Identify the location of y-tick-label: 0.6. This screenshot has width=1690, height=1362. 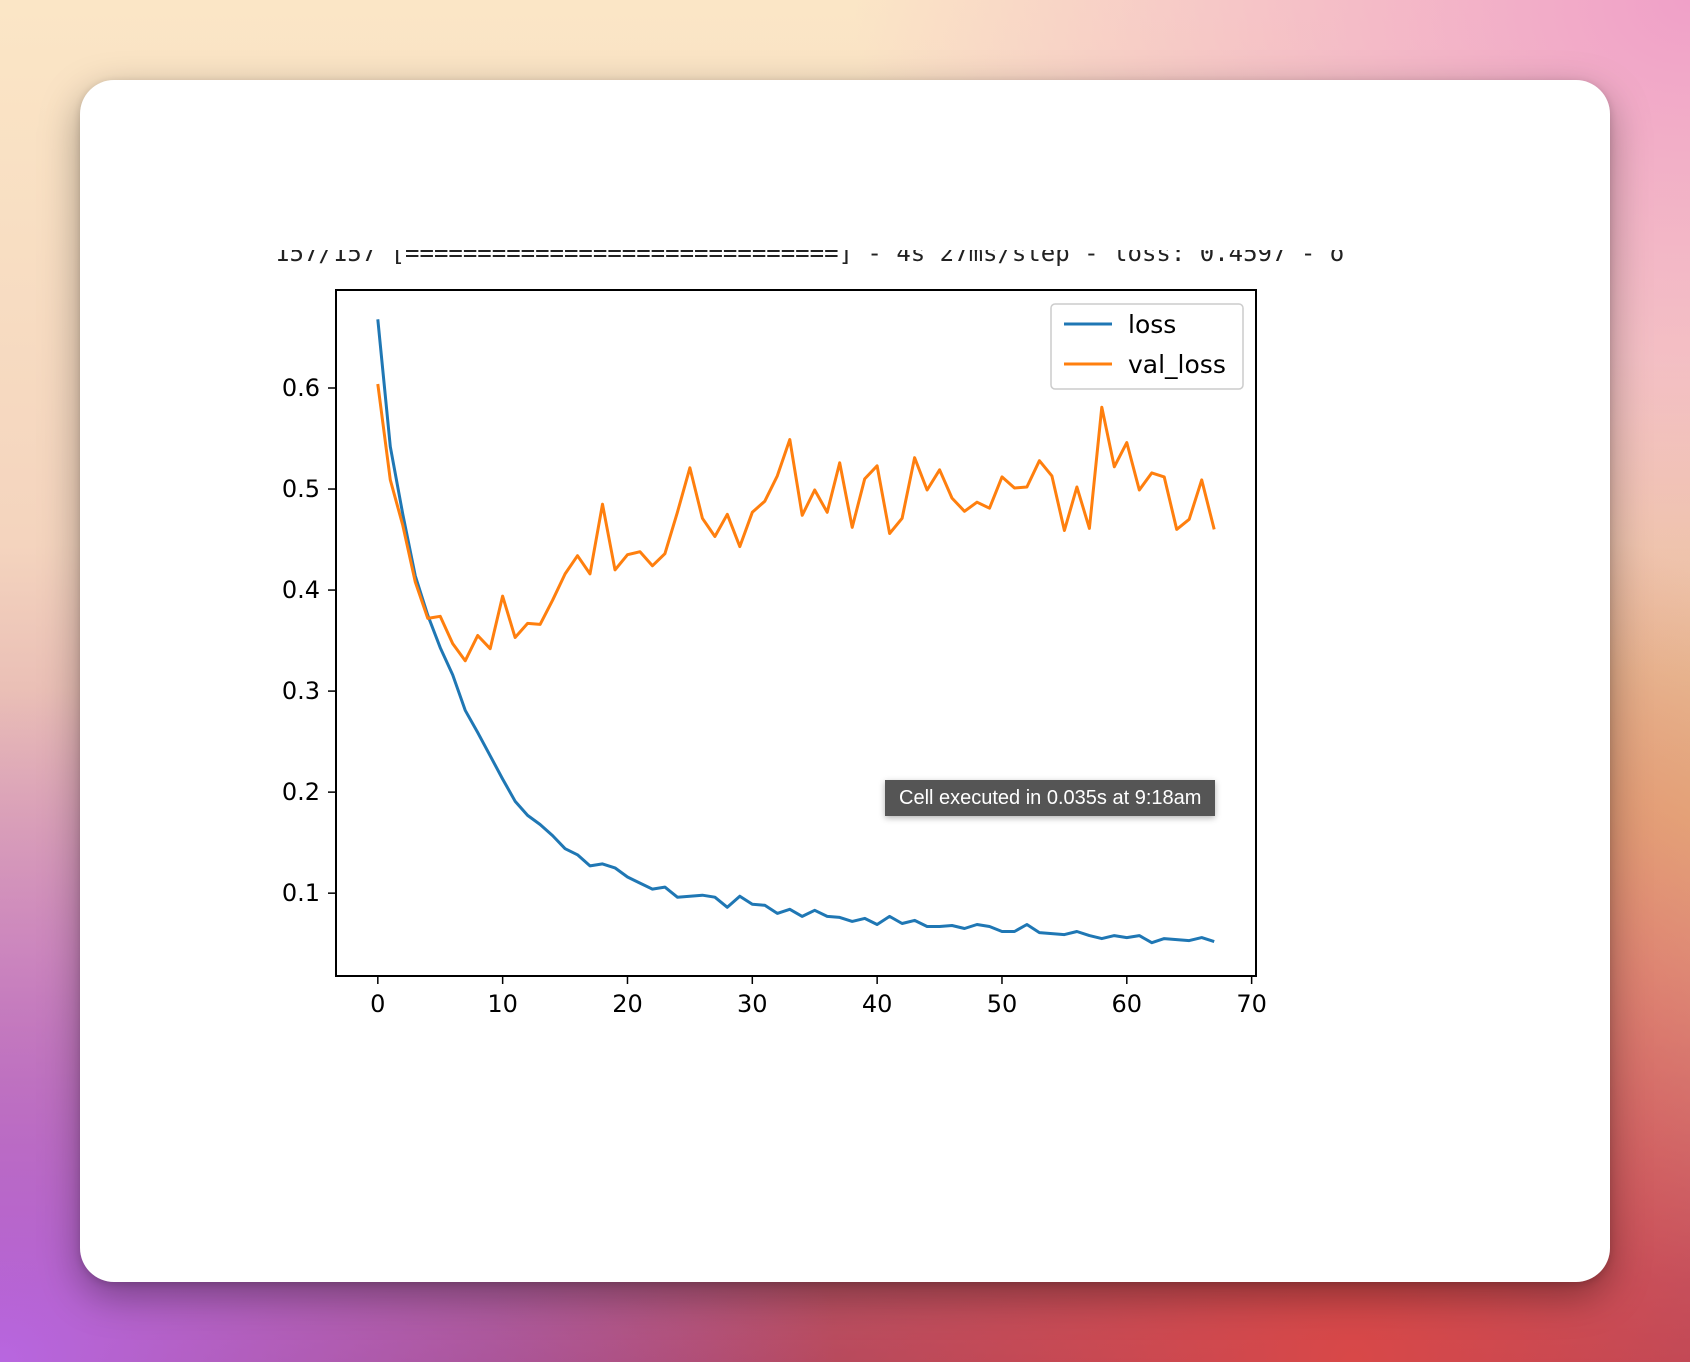
(301, 388).